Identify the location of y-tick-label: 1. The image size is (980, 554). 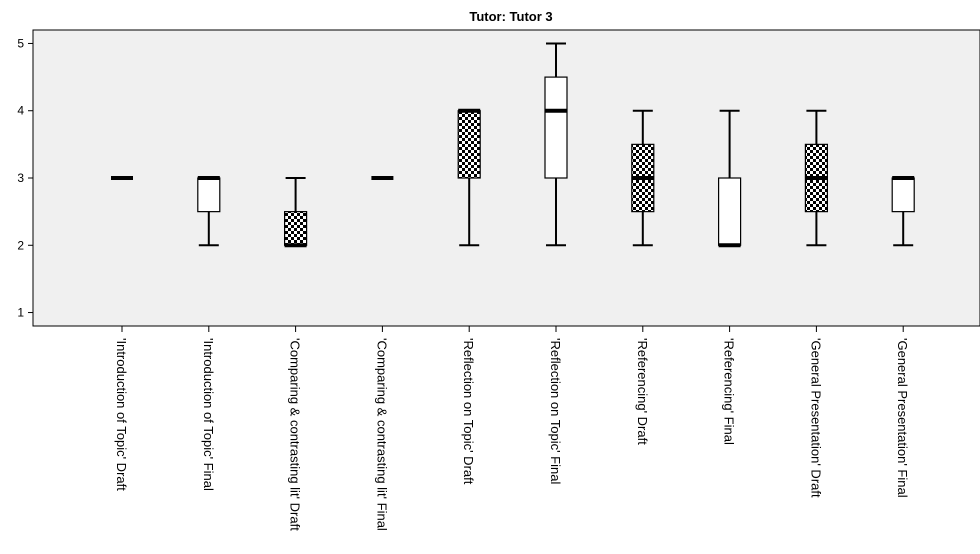
(20, 313).